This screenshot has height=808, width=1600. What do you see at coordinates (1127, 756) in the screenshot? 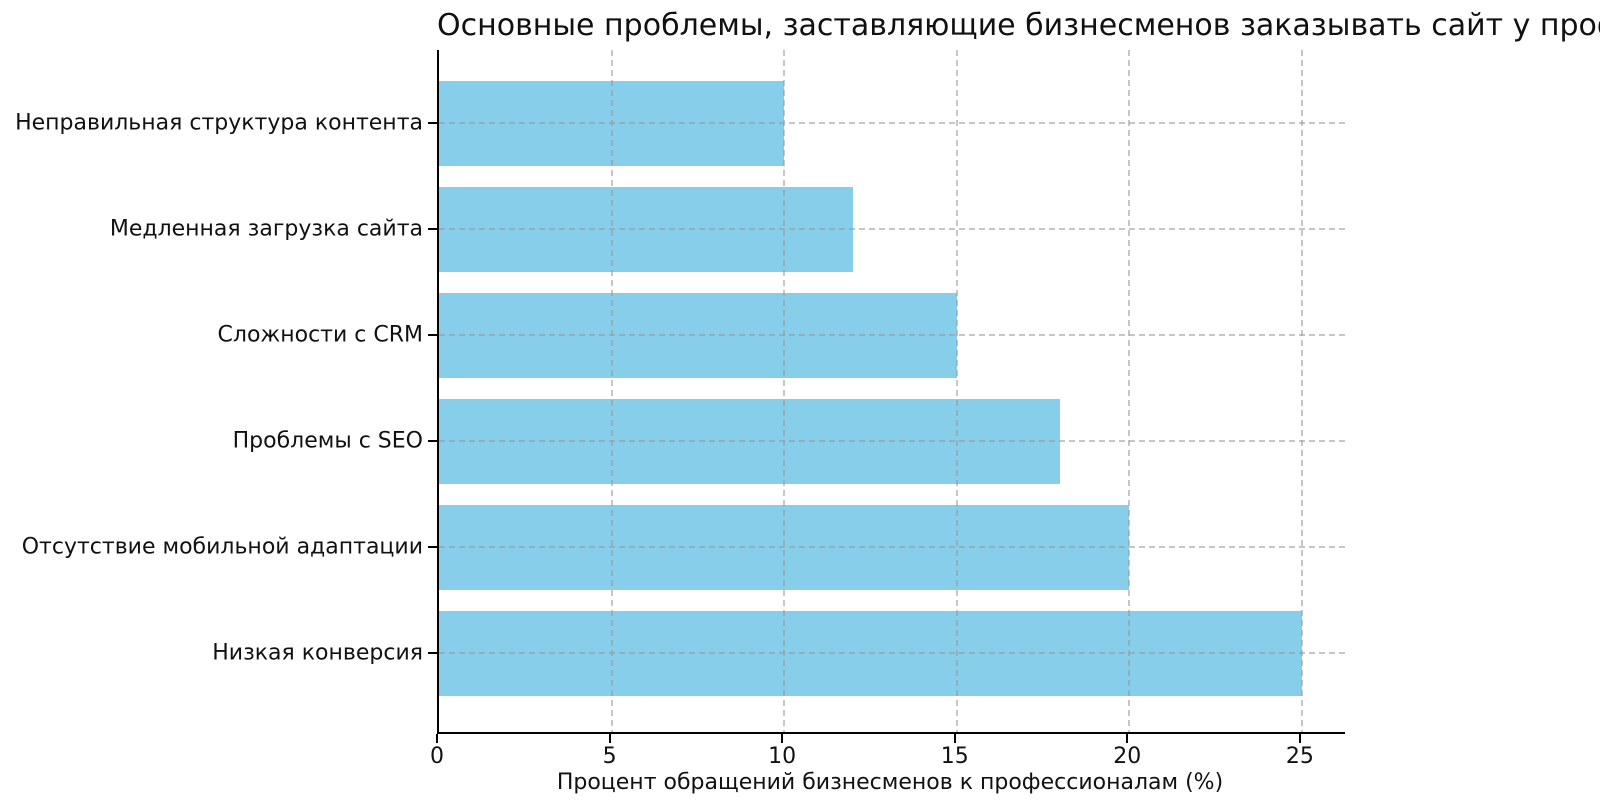
I see `x-tick-label-20: 20` at bounding box center [1127, 756].